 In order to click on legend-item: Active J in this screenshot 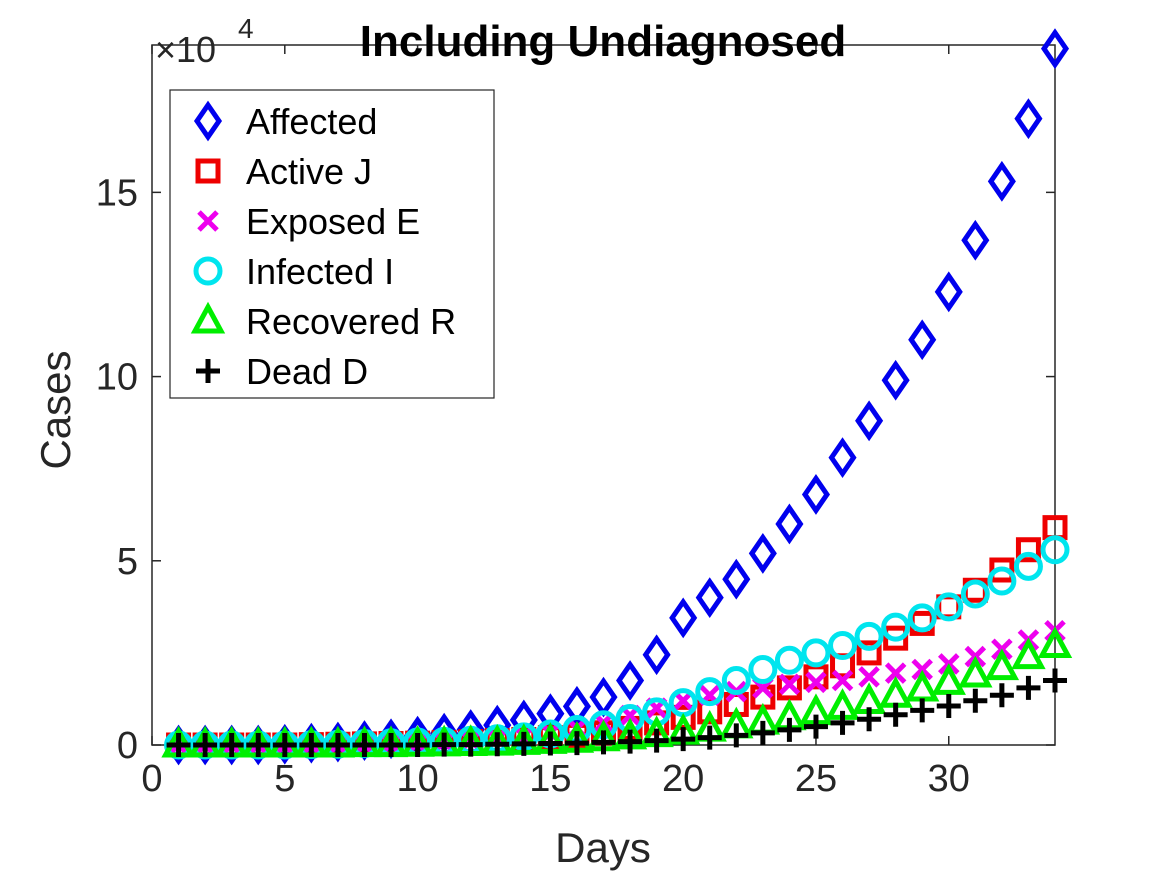, I will do `click(283, 171)`.